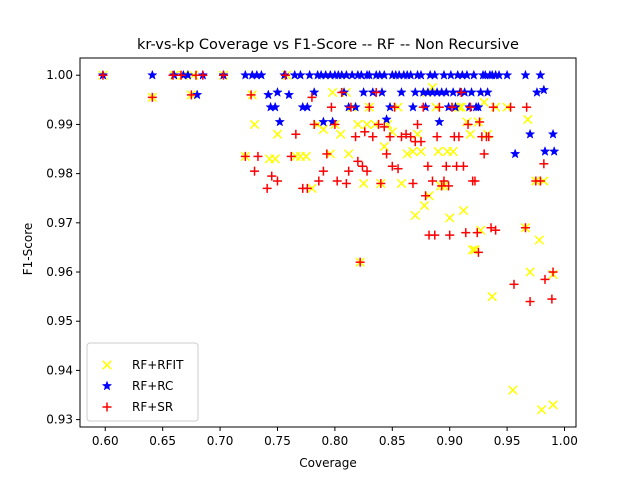 This screenshot has height=480, width=640. I want to click on y-tick-label: 0.98, so click(59, 174).